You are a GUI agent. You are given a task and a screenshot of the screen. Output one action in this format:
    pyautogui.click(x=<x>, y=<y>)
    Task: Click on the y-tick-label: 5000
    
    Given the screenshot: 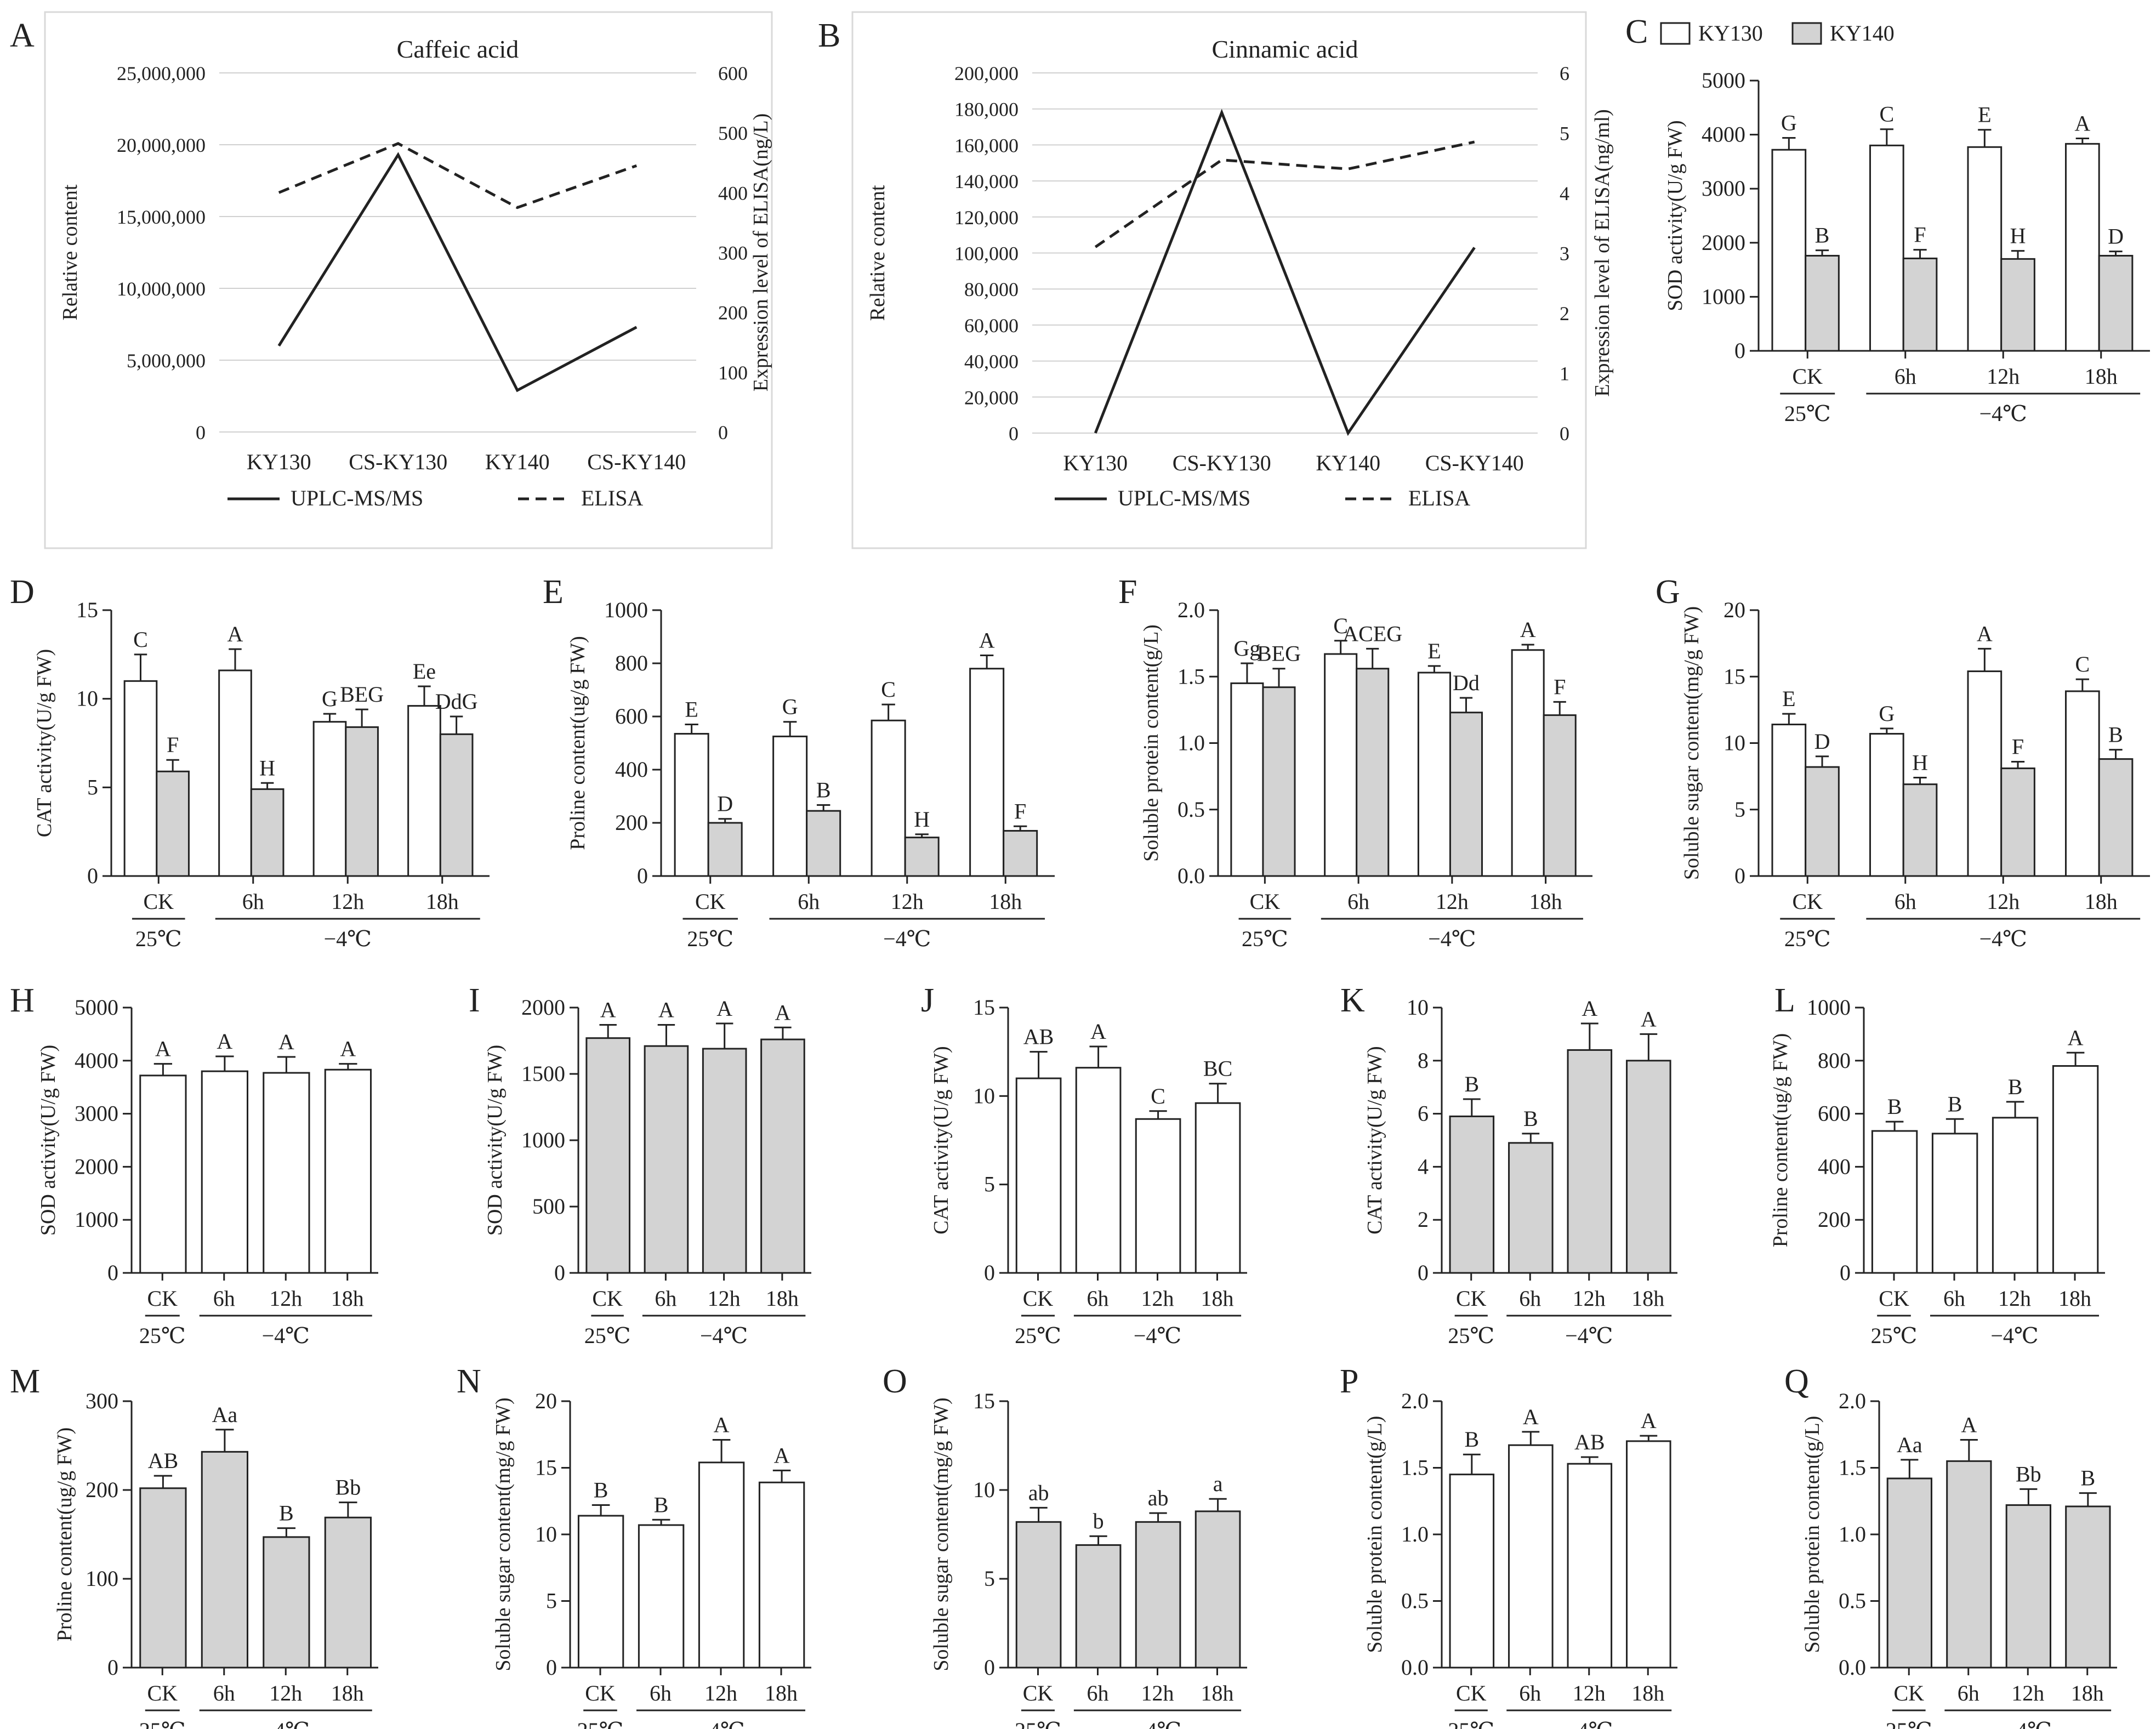 What is the action you would take?
    pyautogui.click(x=96, y=1008)
    